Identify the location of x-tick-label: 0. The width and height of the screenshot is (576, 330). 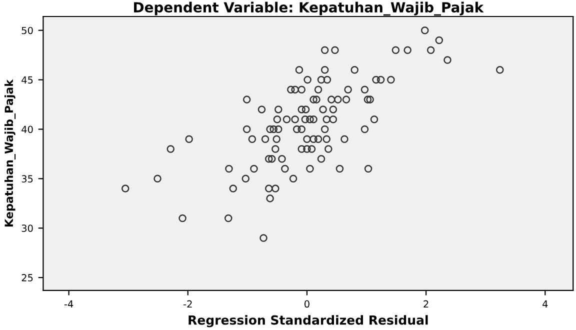
(307, 304).